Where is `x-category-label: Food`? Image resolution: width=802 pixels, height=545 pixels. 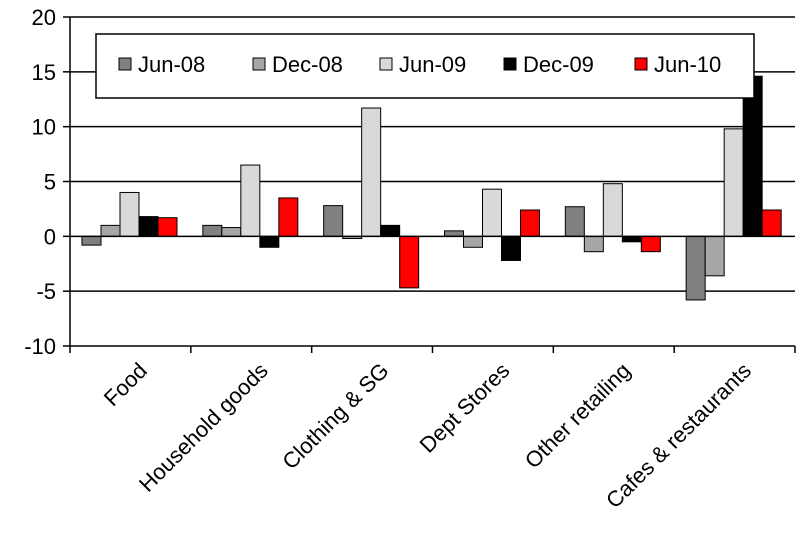 x-category-label: Food is located at coordinates (125, 384).